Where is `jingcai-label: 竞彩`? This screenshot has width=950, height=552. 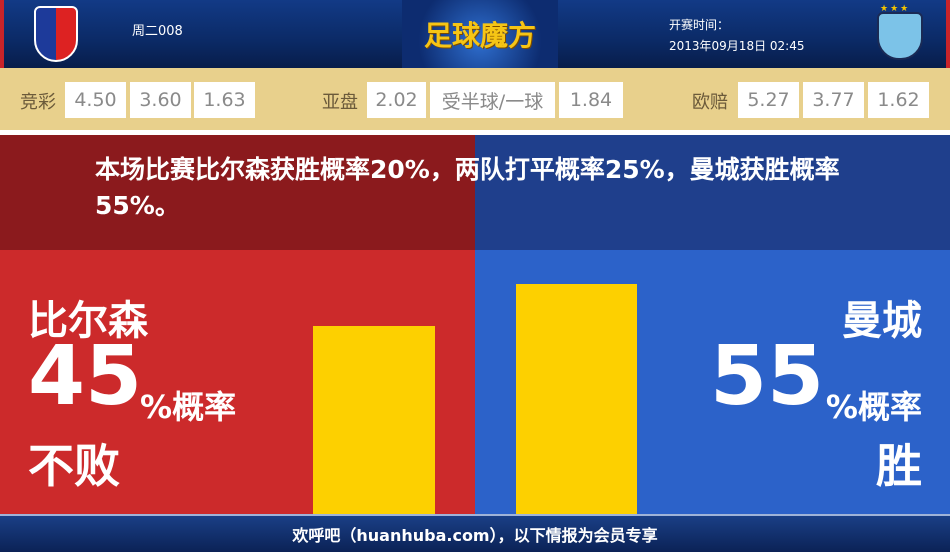 jingcai-label: 竞彩 is located at coordinates (38, 102).